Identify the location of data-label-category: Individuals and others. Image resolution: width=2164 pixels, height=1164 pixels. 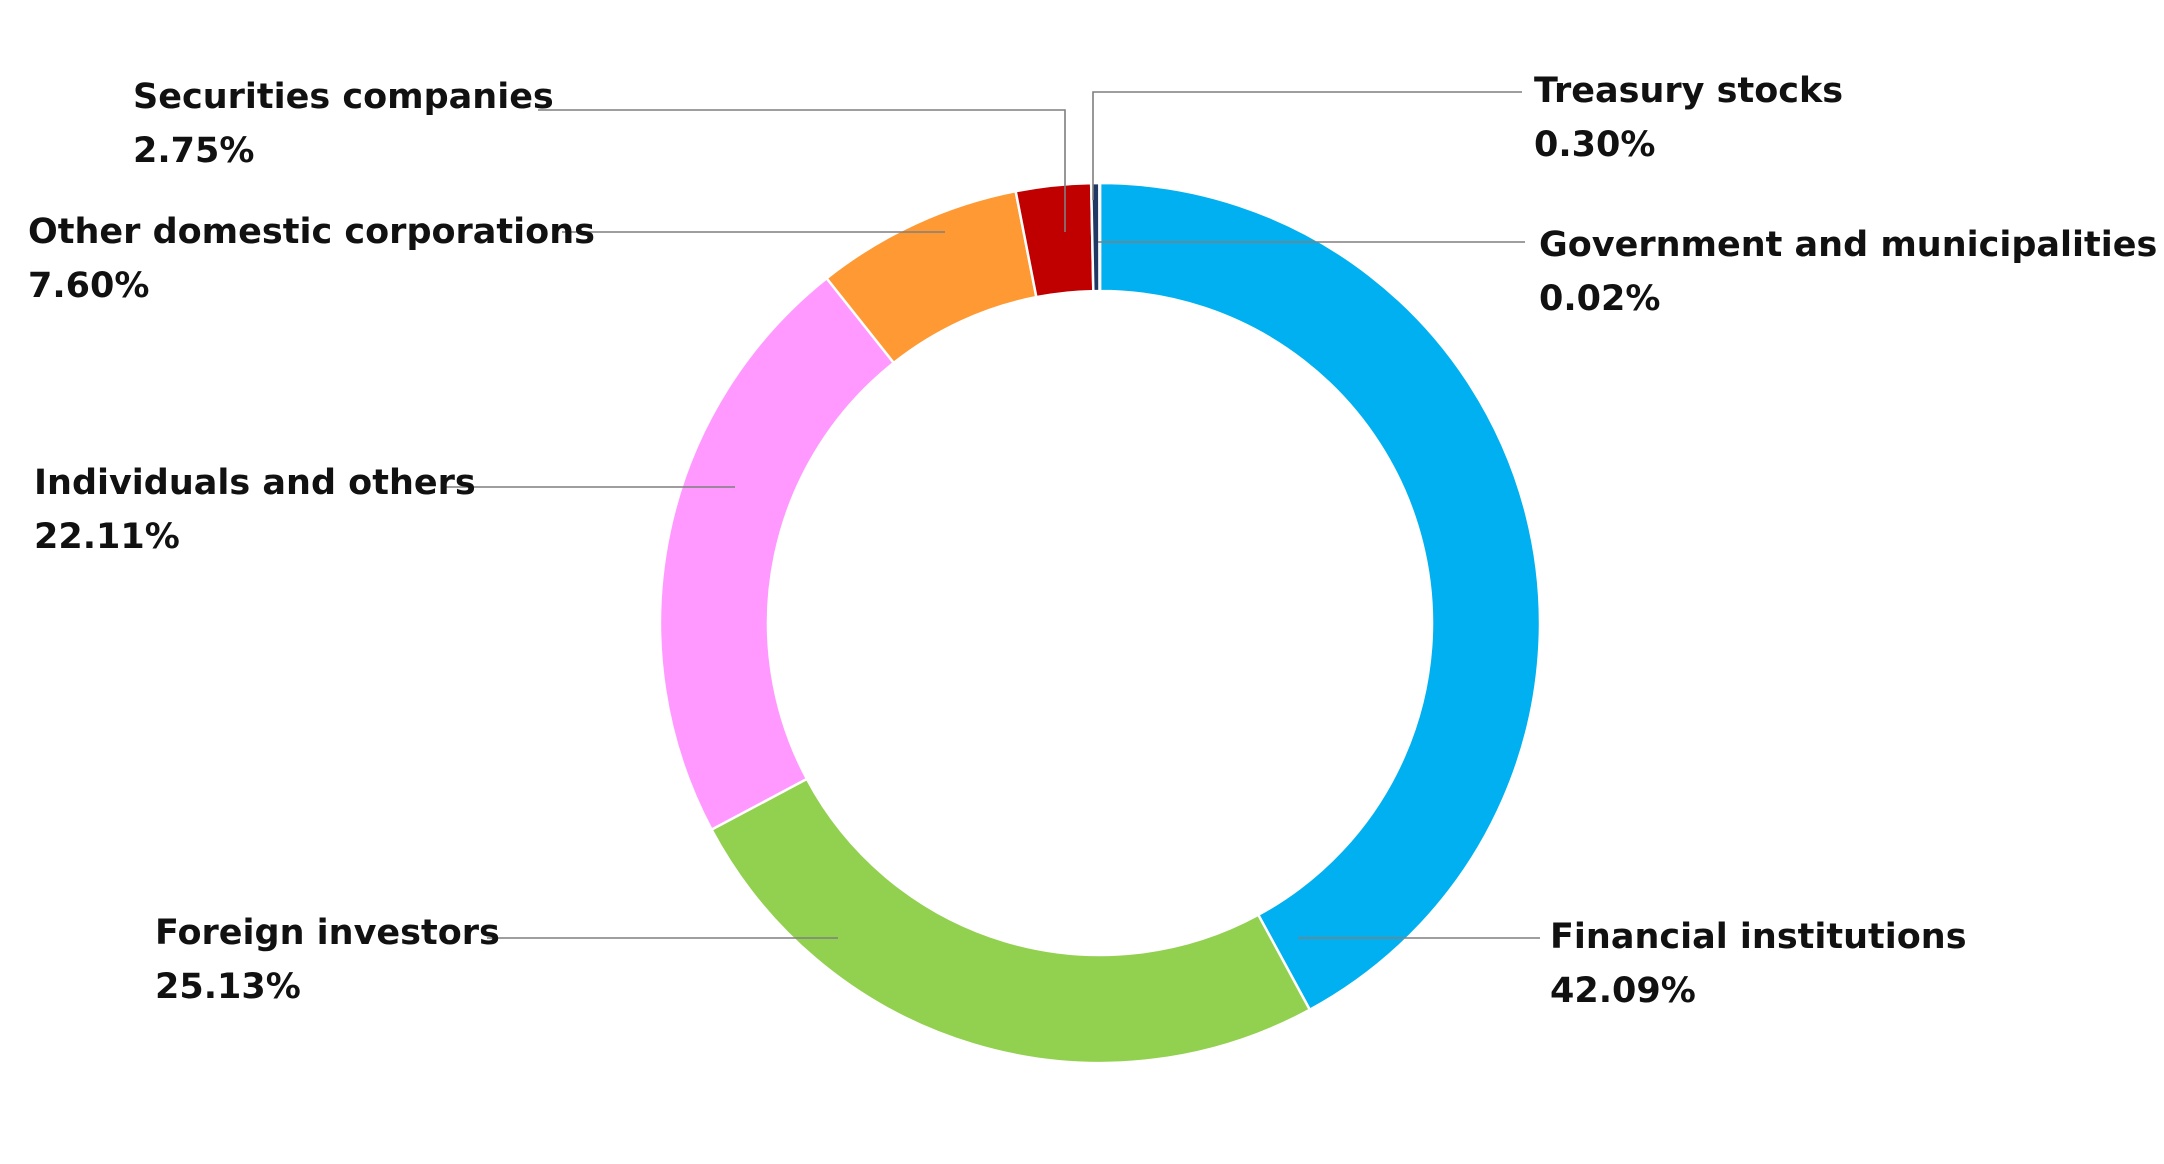
(255, 483).